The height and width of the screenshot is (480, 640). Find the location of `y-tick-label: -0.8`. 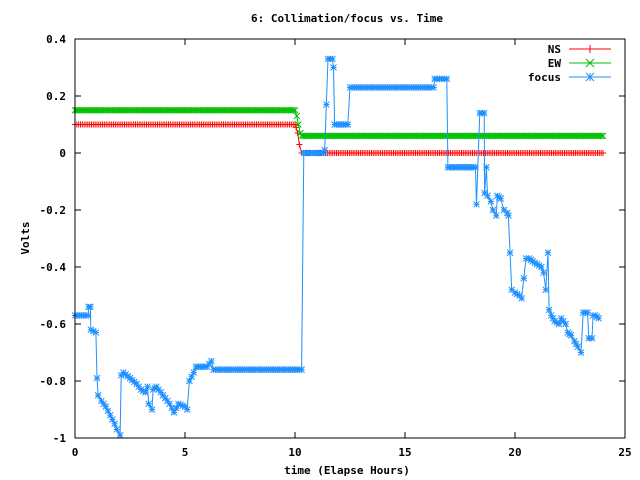

y-tick-label: -0.8 is located at coordinates (53, 381).